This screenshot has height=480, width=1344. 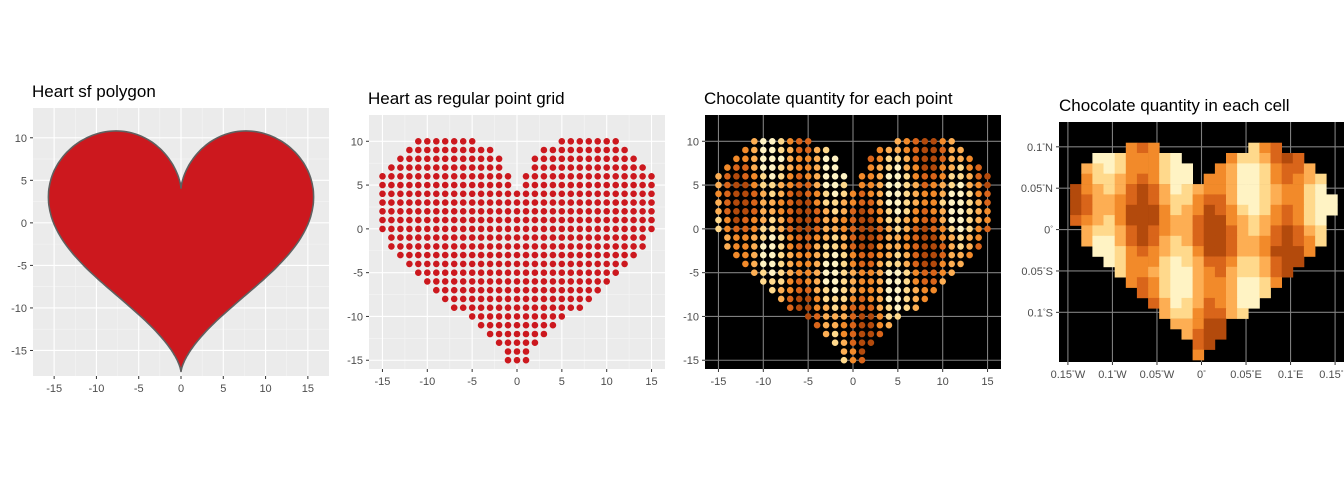 I want to click on x-tick-label: -5, so click(x=139, y=389).